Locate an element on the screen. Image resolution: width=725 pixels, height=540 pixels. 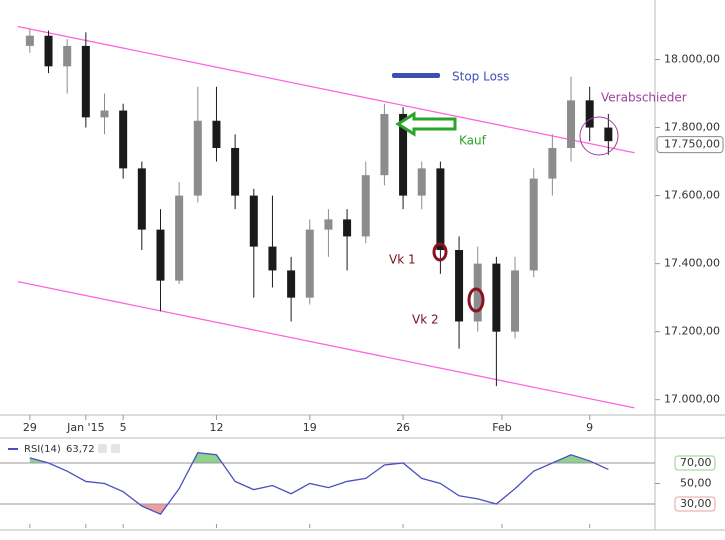
annotation: Verabschieder is located at coordinates (644, 98).